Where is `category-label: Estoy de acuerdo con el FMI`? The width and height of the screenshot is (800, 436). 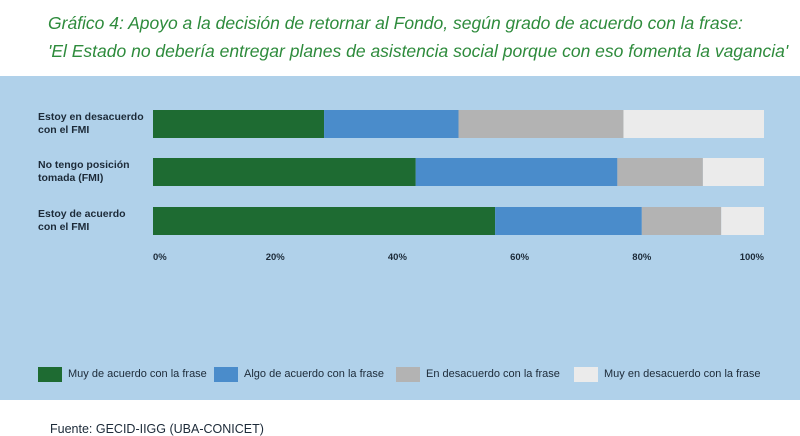 category-label: Estoy de acuerdo con el FMI is located at coordinates (82, 220).